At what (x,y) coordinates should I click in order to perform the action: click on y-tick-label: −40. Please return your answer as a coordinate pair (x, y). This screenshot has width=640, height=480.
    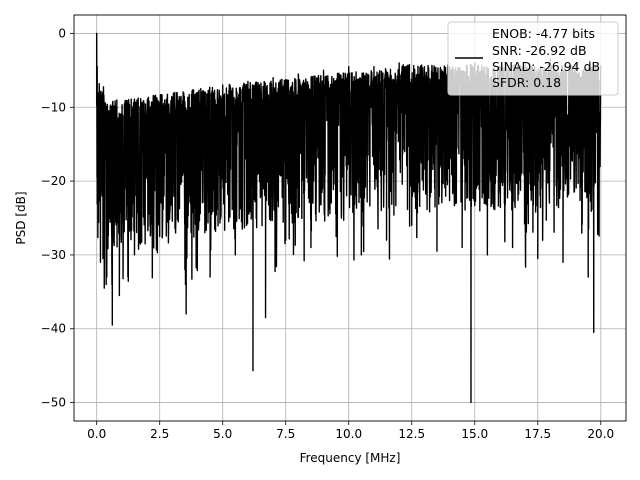
    Looking at the image, I should click on (53, 329).